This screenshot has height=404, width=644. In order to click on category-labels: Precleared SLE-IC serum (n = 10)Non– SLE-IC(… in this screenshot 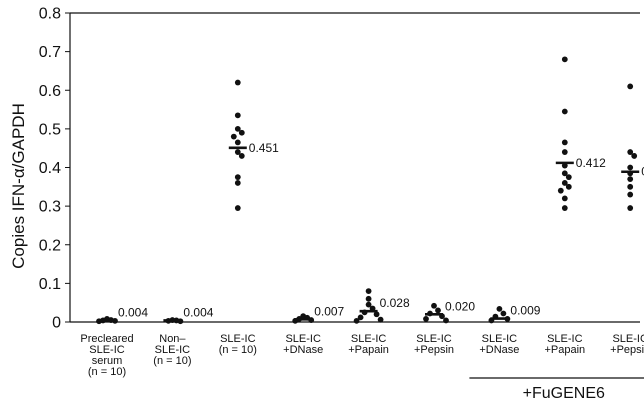, I will do `click(362, 355)`.